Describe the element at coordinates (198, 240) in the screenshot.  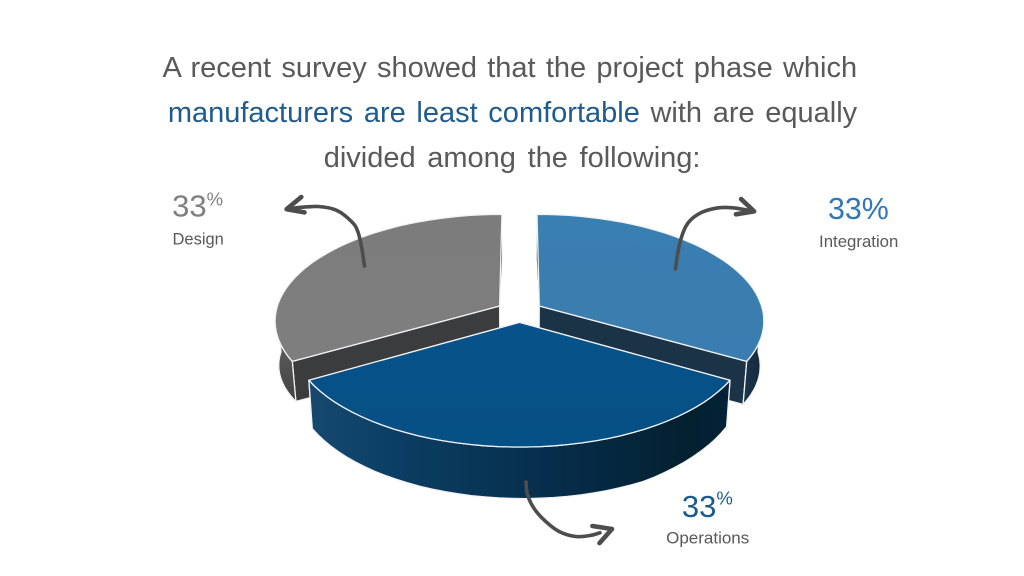
I see `svg-text: Design` at that location.